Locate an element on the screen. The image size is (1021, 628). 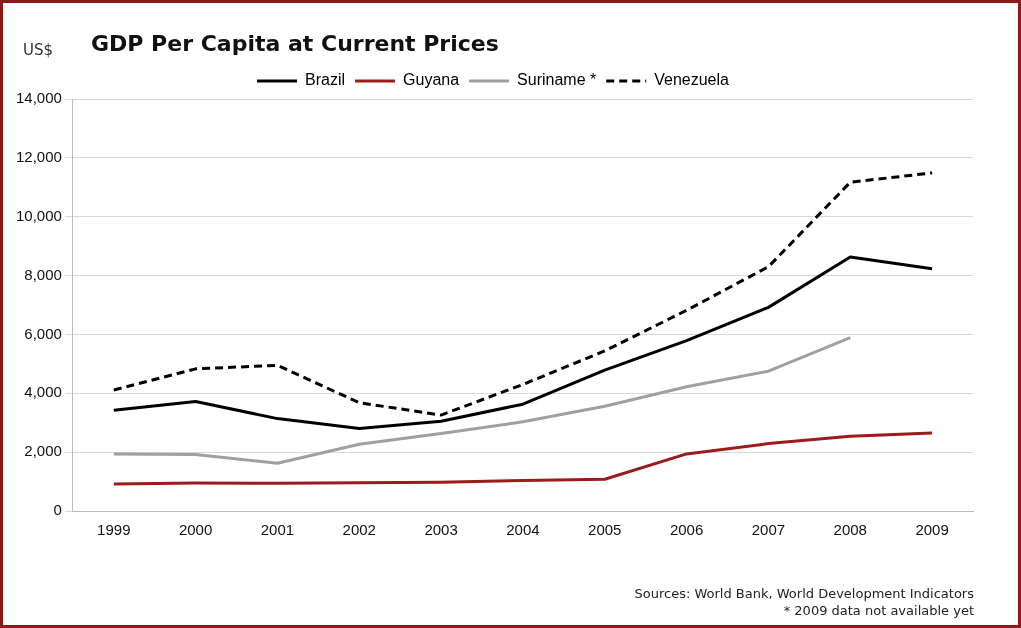
y-tick-label: 2,000 is located at coordinates (43, 451).